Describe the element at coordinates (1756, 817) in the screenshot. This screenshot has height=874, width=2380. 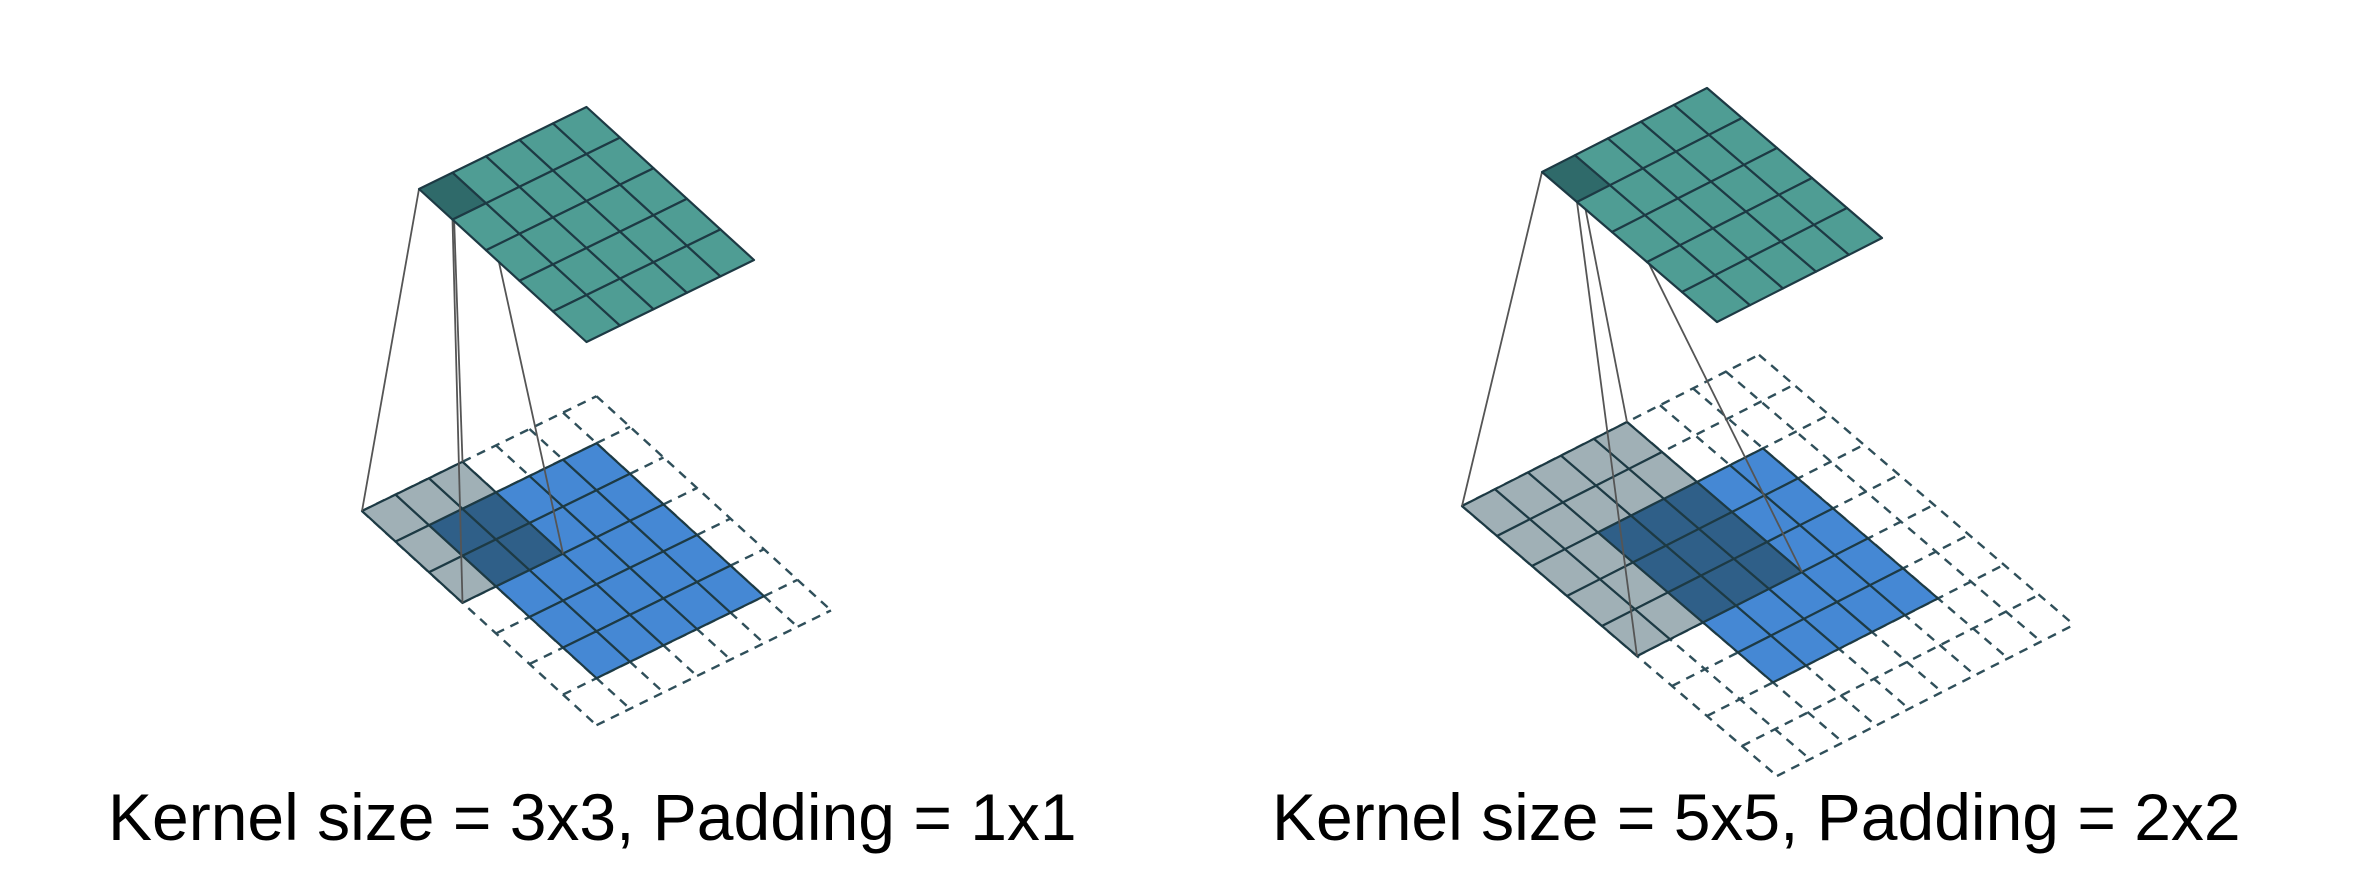
I see `caption-kernel-5x5: Kernel size = 5x5, Padding = 2x2` at that location.